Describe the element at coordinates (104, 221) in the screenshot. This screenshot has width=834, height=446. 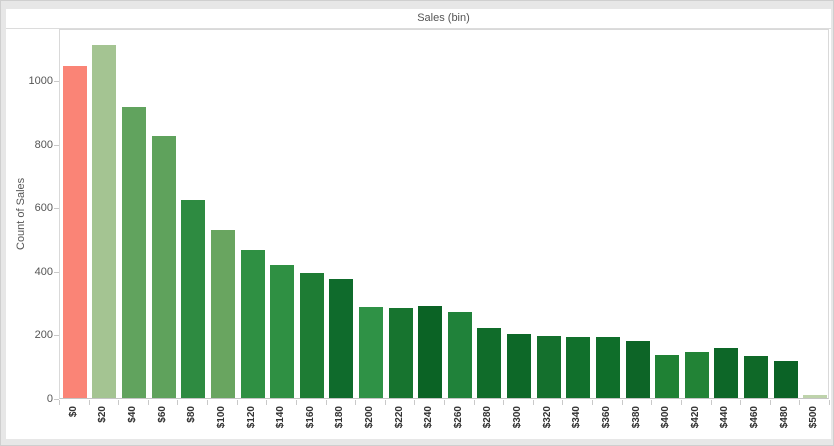
I see `histogram-bar-$20` at that location.